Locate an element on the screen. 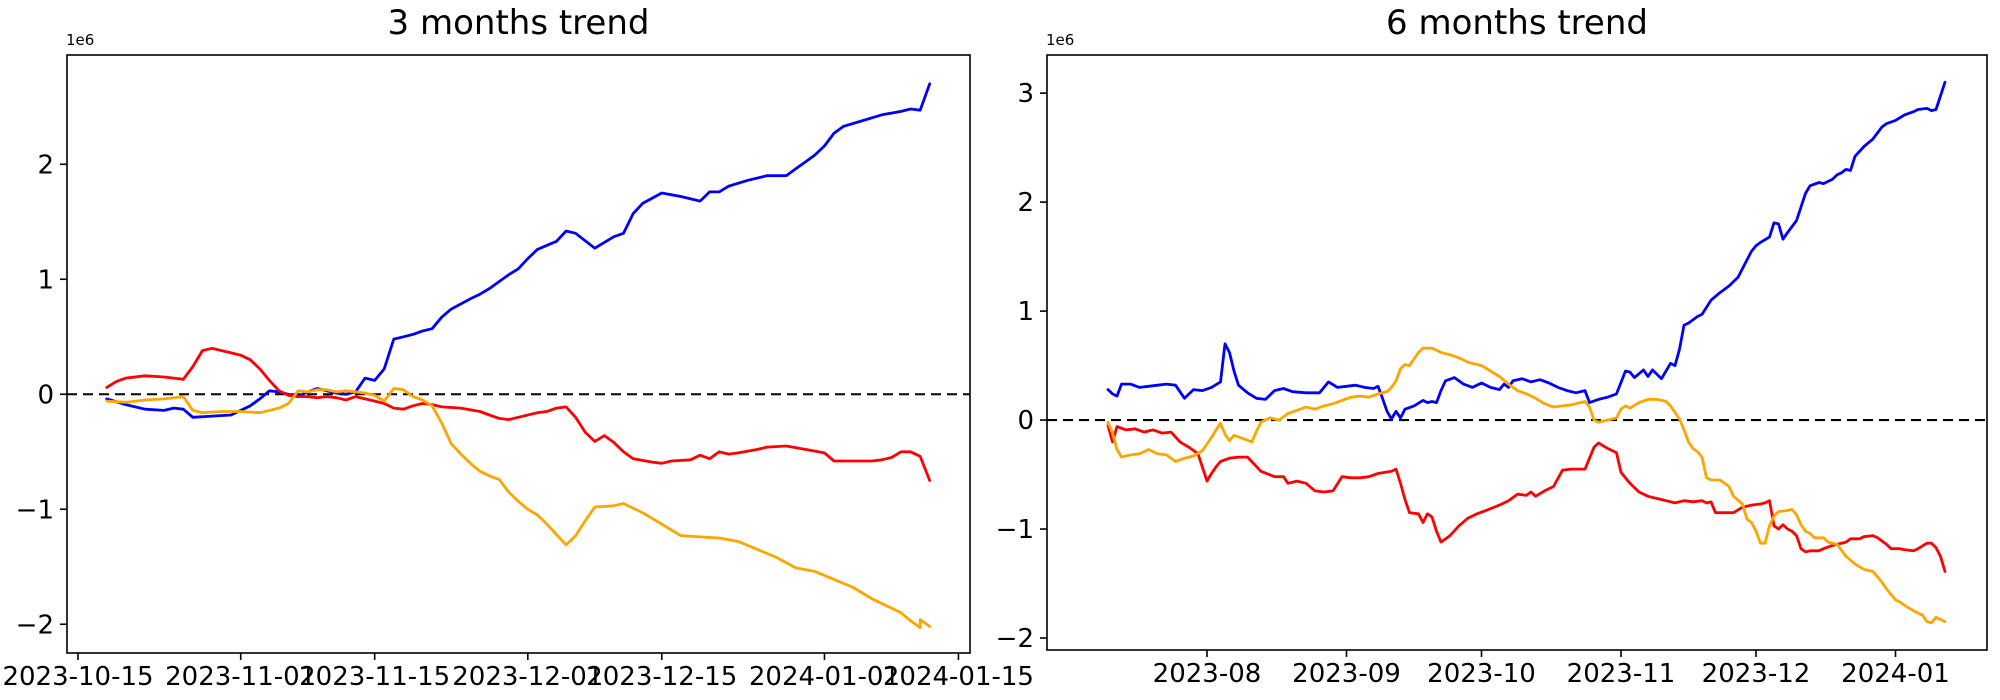 The height and width of the screenshot is (700, 2000). left-chart-y-tick-label: 1 is located at coordinates (45, 280).